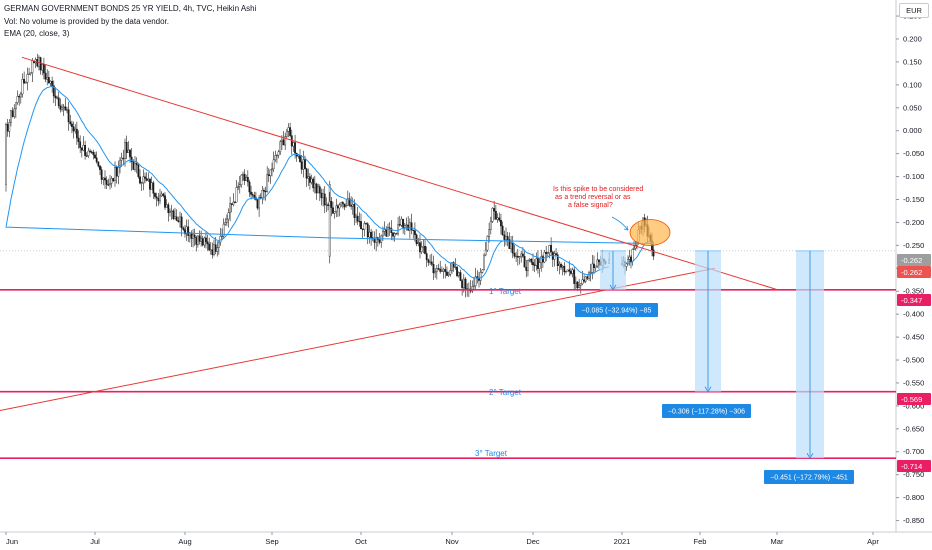 The width and height of the screenshot is (932, 550). I want to click on measure-arrowhead, so click(810, 455).